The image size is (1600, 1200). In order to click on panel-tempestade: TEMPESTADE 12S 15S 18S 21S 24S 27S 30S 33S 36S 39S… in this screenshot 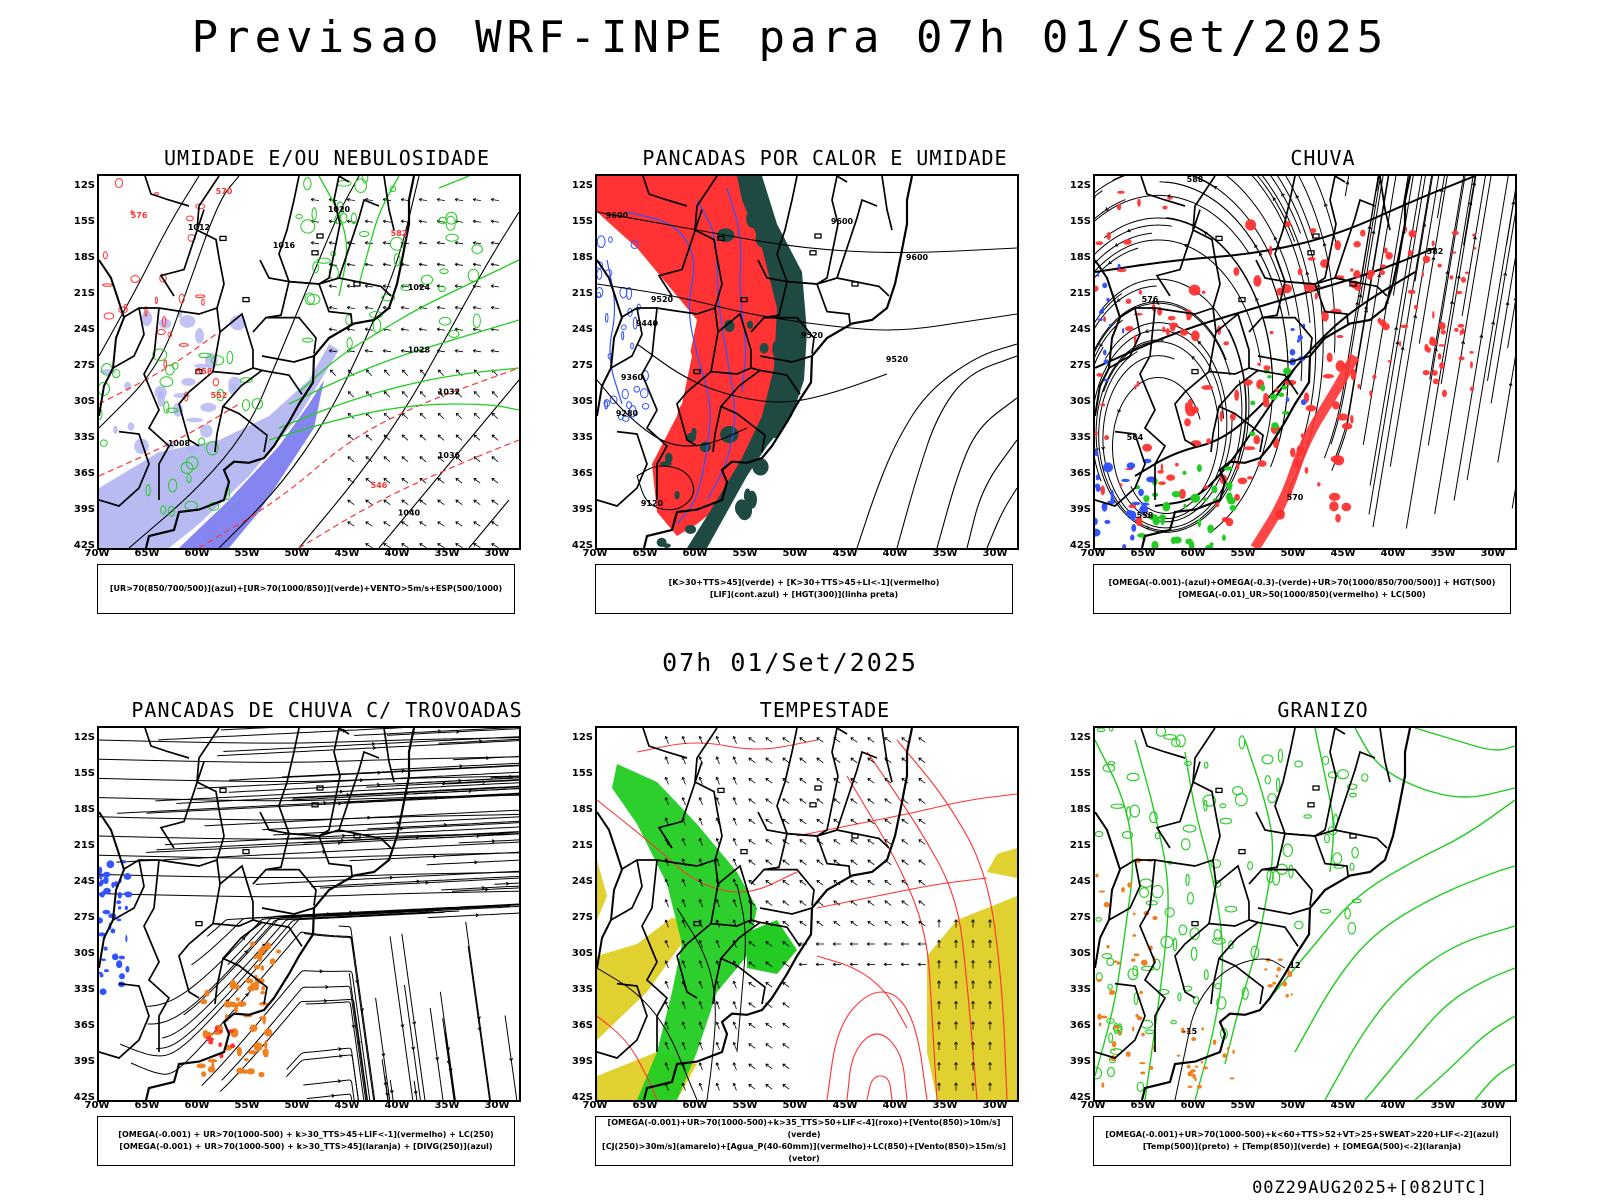, I will do `click(813, 938)`.